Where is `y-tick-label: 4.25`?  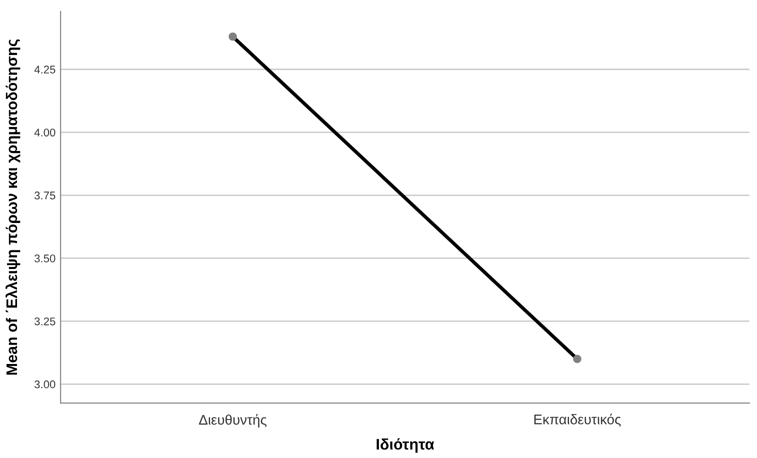
y-tick-label: 4.25 is located at coordinates (45, 70).